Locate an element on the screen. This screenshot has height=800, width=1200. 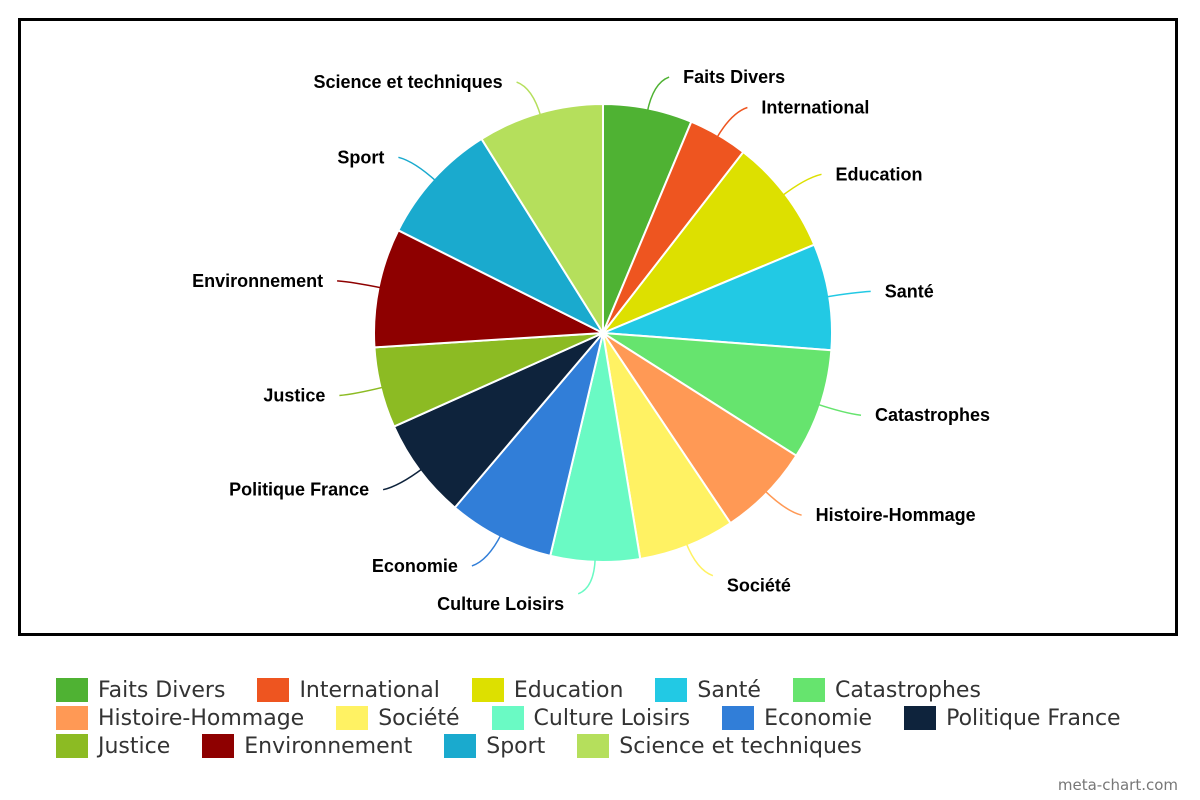
legend-label: Sport is located at coordinates (516, 746).